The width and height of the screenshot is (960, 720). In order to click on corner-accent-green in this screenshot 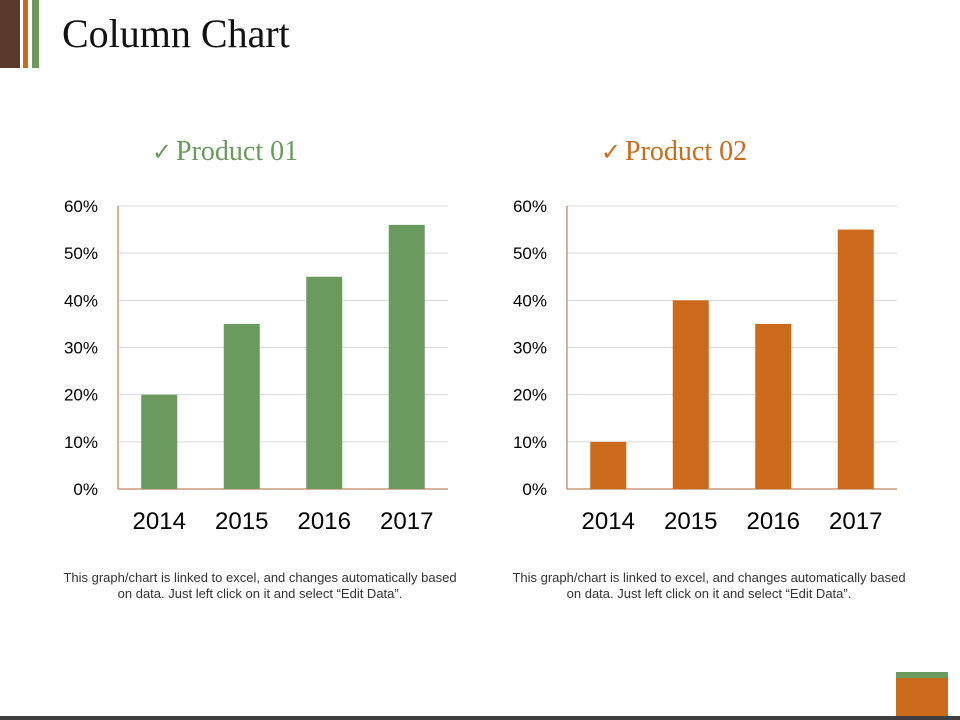, I will do `click(922, 675)`.